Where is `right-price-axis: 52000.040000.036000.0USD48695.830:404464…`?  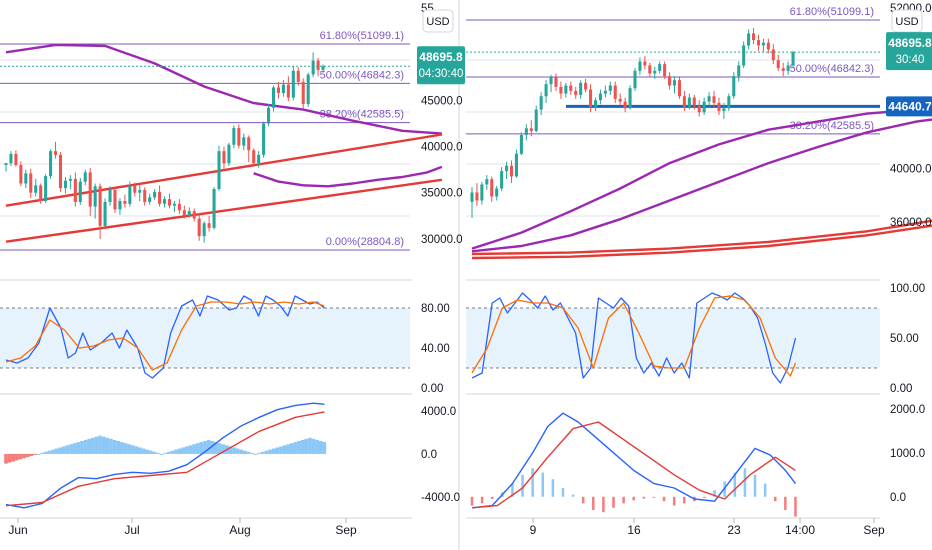 right-price-axis: 52000.040000.036000.0USD48695.830:404464… is located at coordinates (909, 253).